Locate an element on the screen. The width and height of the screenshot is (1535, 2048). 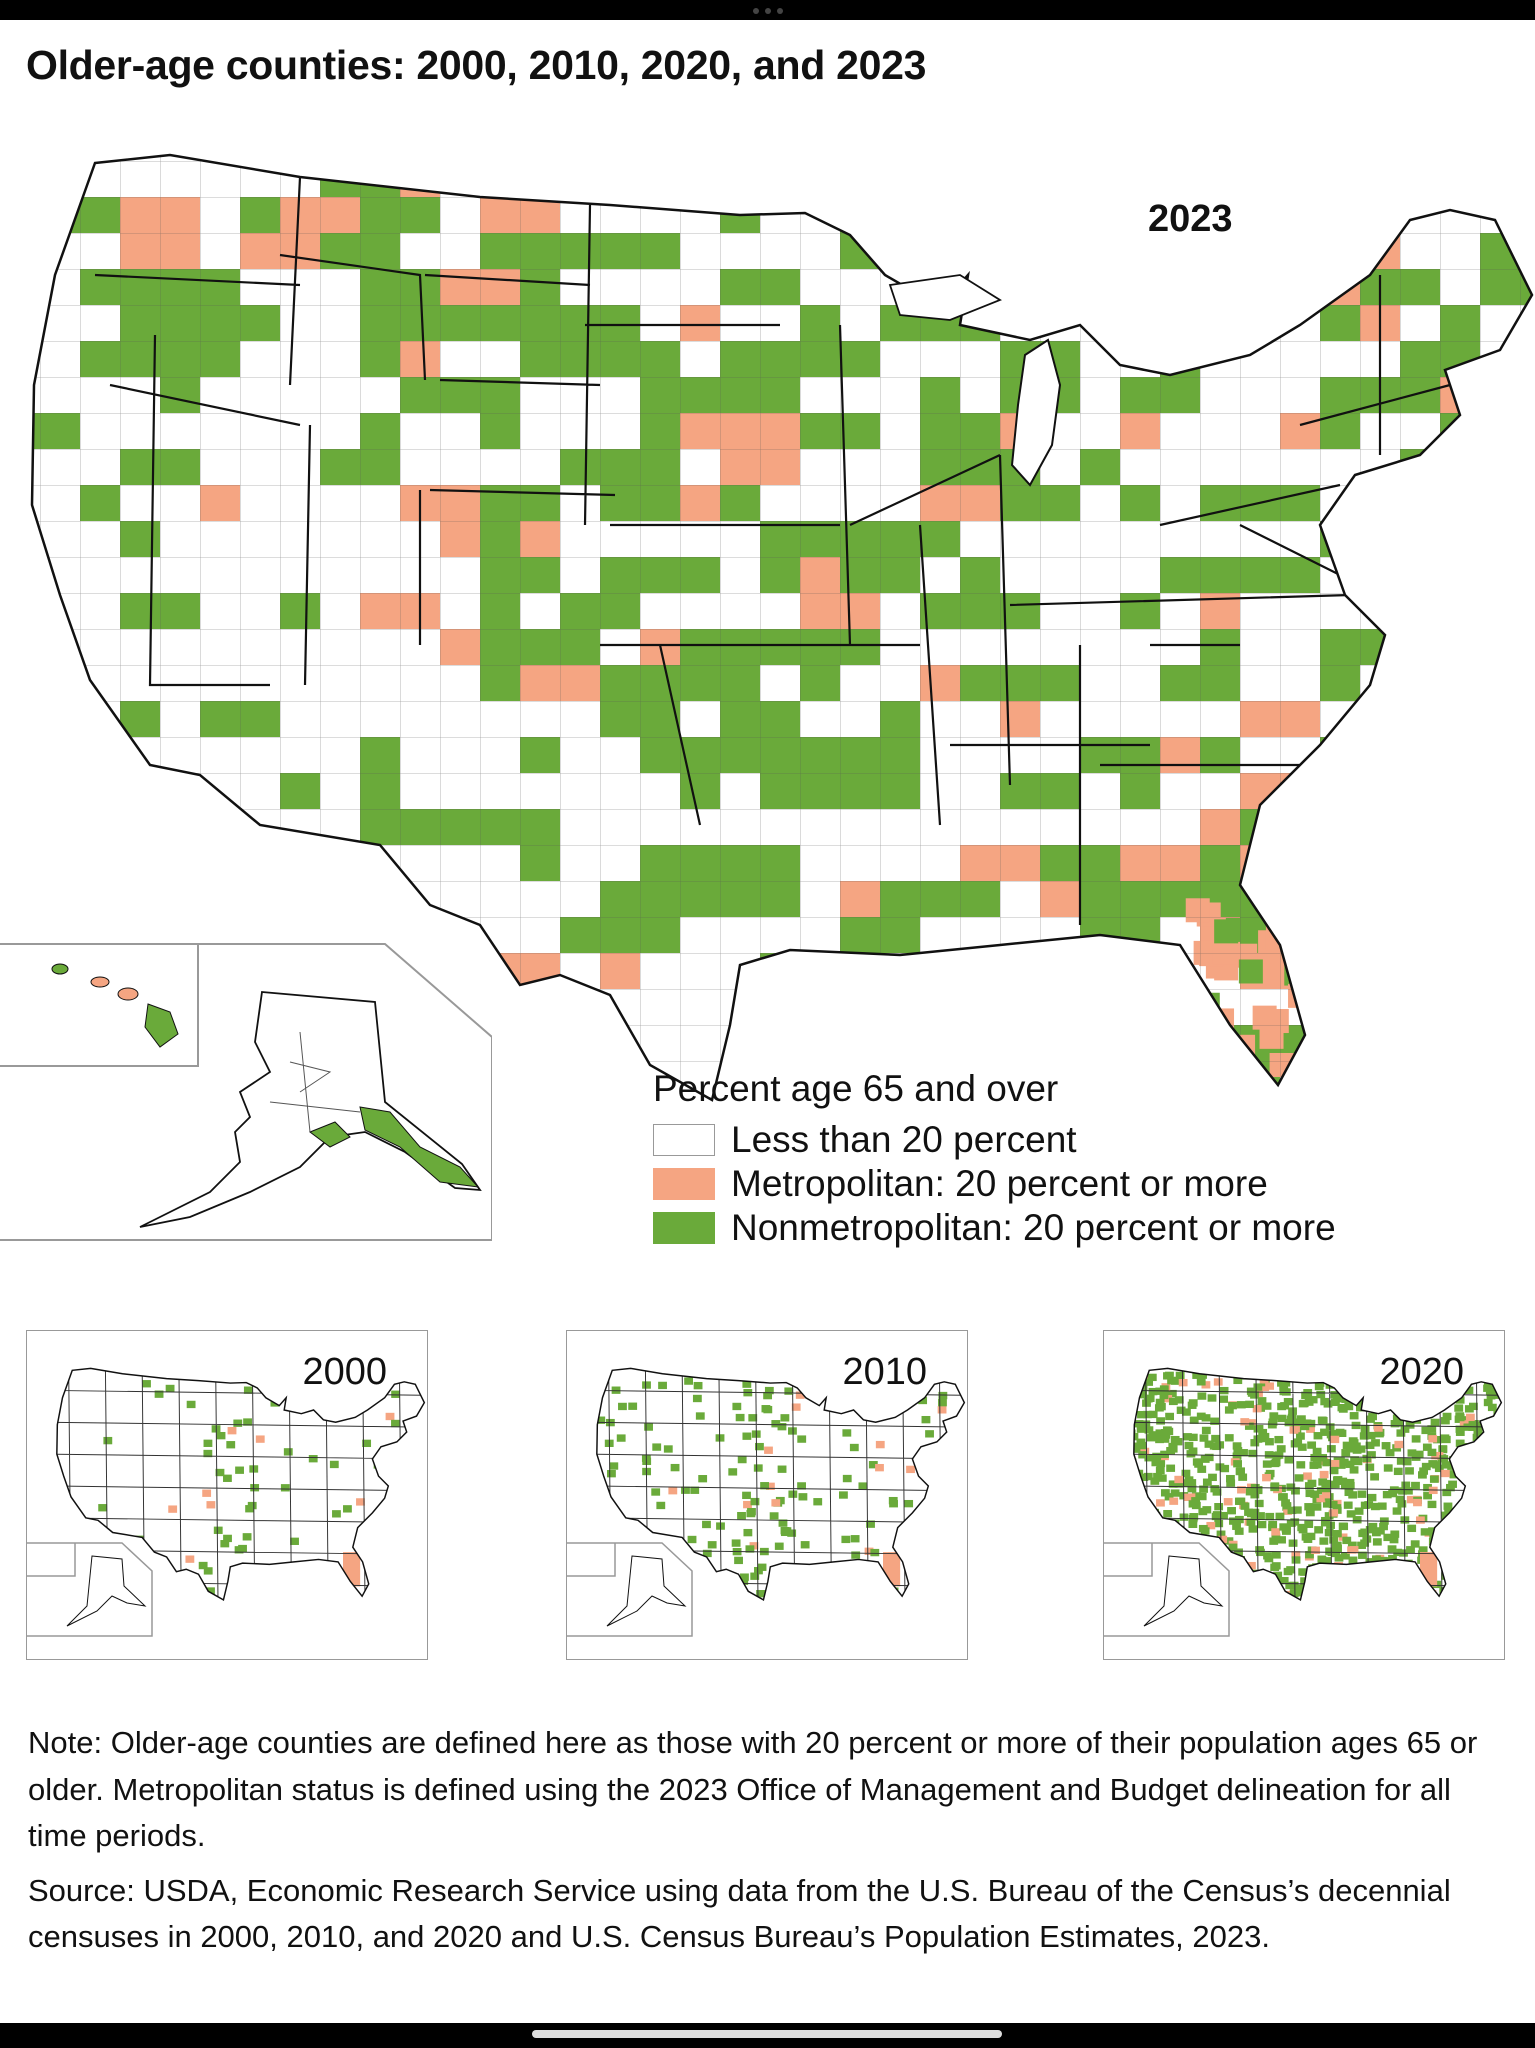
mini-map-2000: 2000 is located at coordinates (227, 1495).